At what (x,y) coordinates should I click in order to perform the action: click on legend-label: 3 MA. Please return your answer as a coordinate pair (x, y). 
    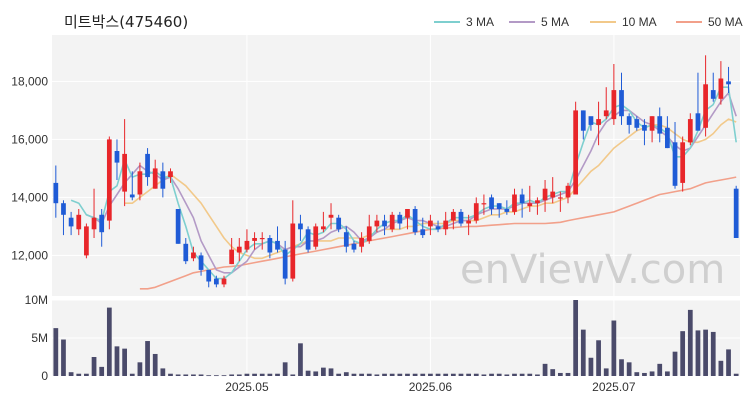
    Looking at the image, I should click on (480, 22).